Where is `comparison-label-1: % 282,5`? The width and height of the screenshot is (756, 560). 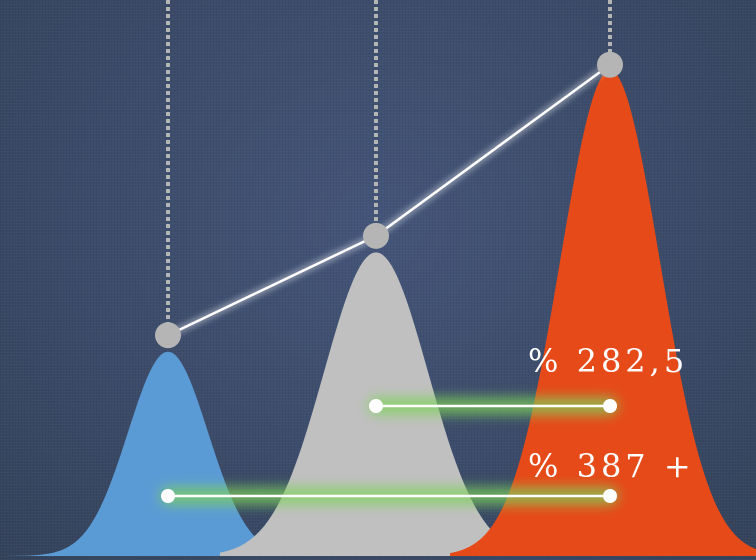
comparison-label-1: % 282,5 is located at coordinates (608, 361).